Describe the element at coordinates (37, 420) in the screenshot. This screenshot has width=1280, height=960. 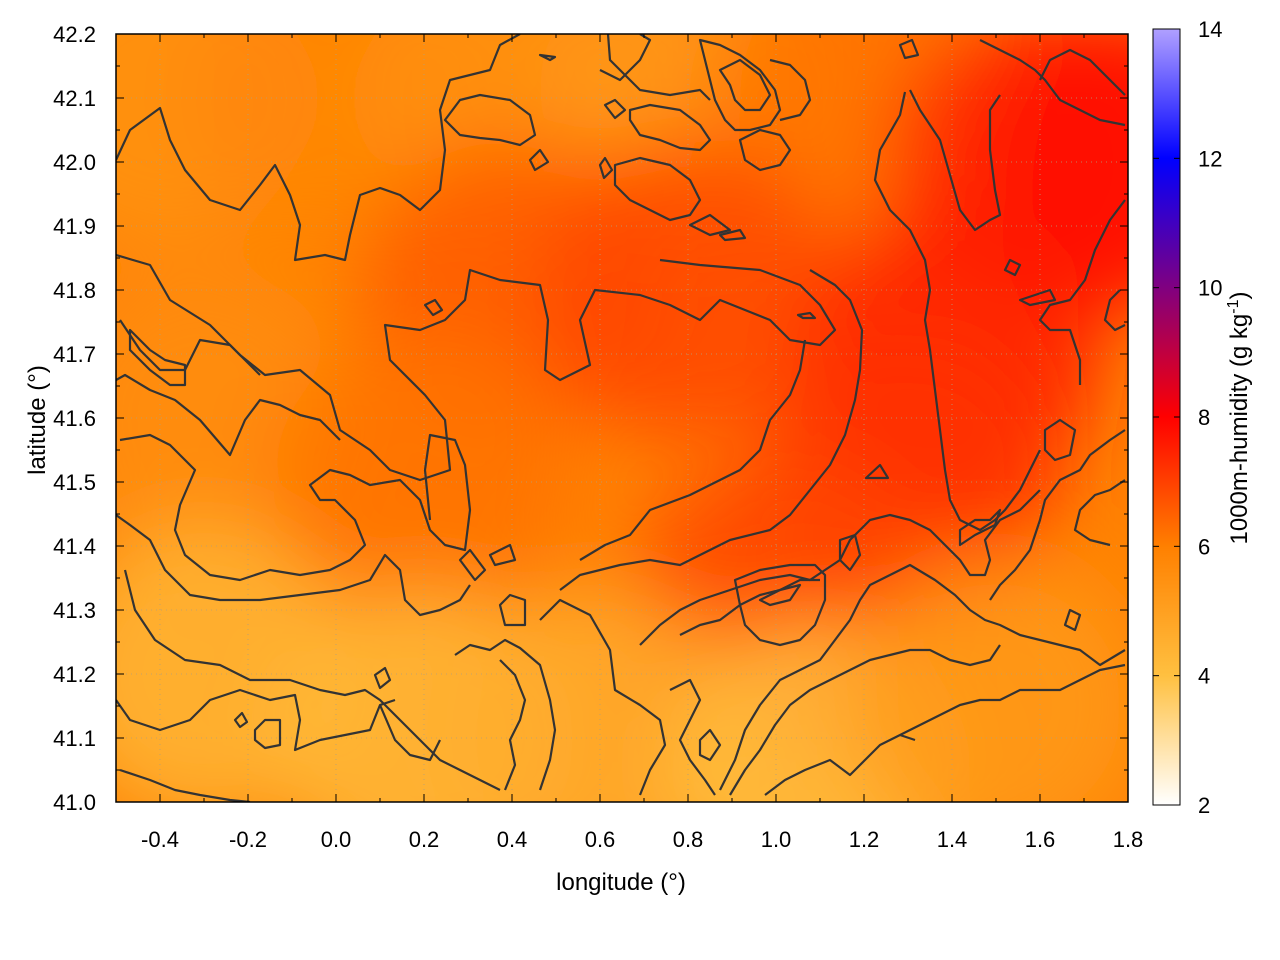
I see `y-axis-label: latitude (°)` at that location.